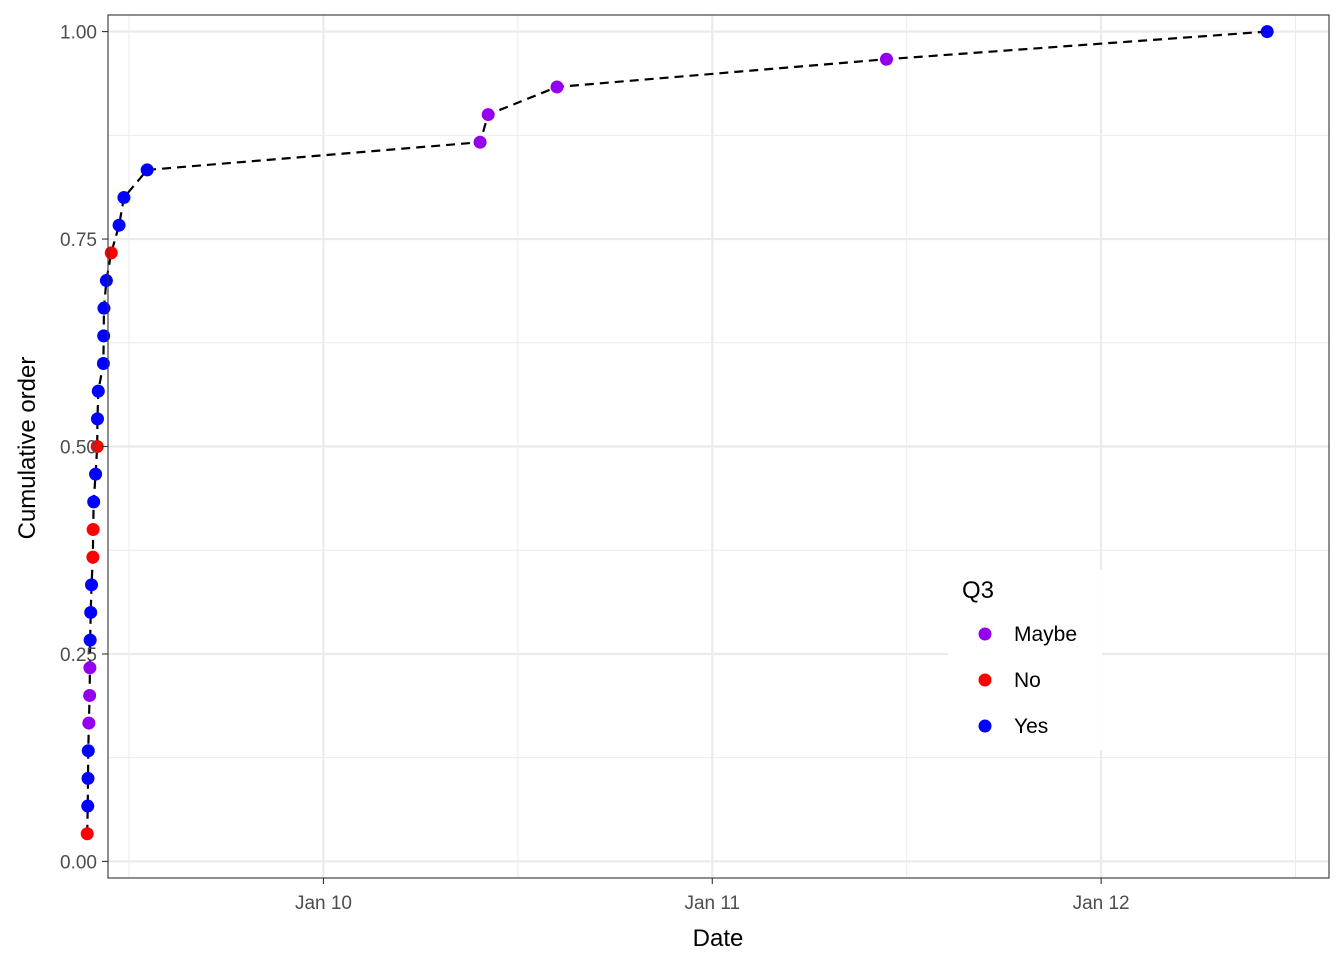  What do you see at coordinates (78, 862) in the screenshot?
I see `y-tick-label: 0.00` at bounding box center [78, 862].